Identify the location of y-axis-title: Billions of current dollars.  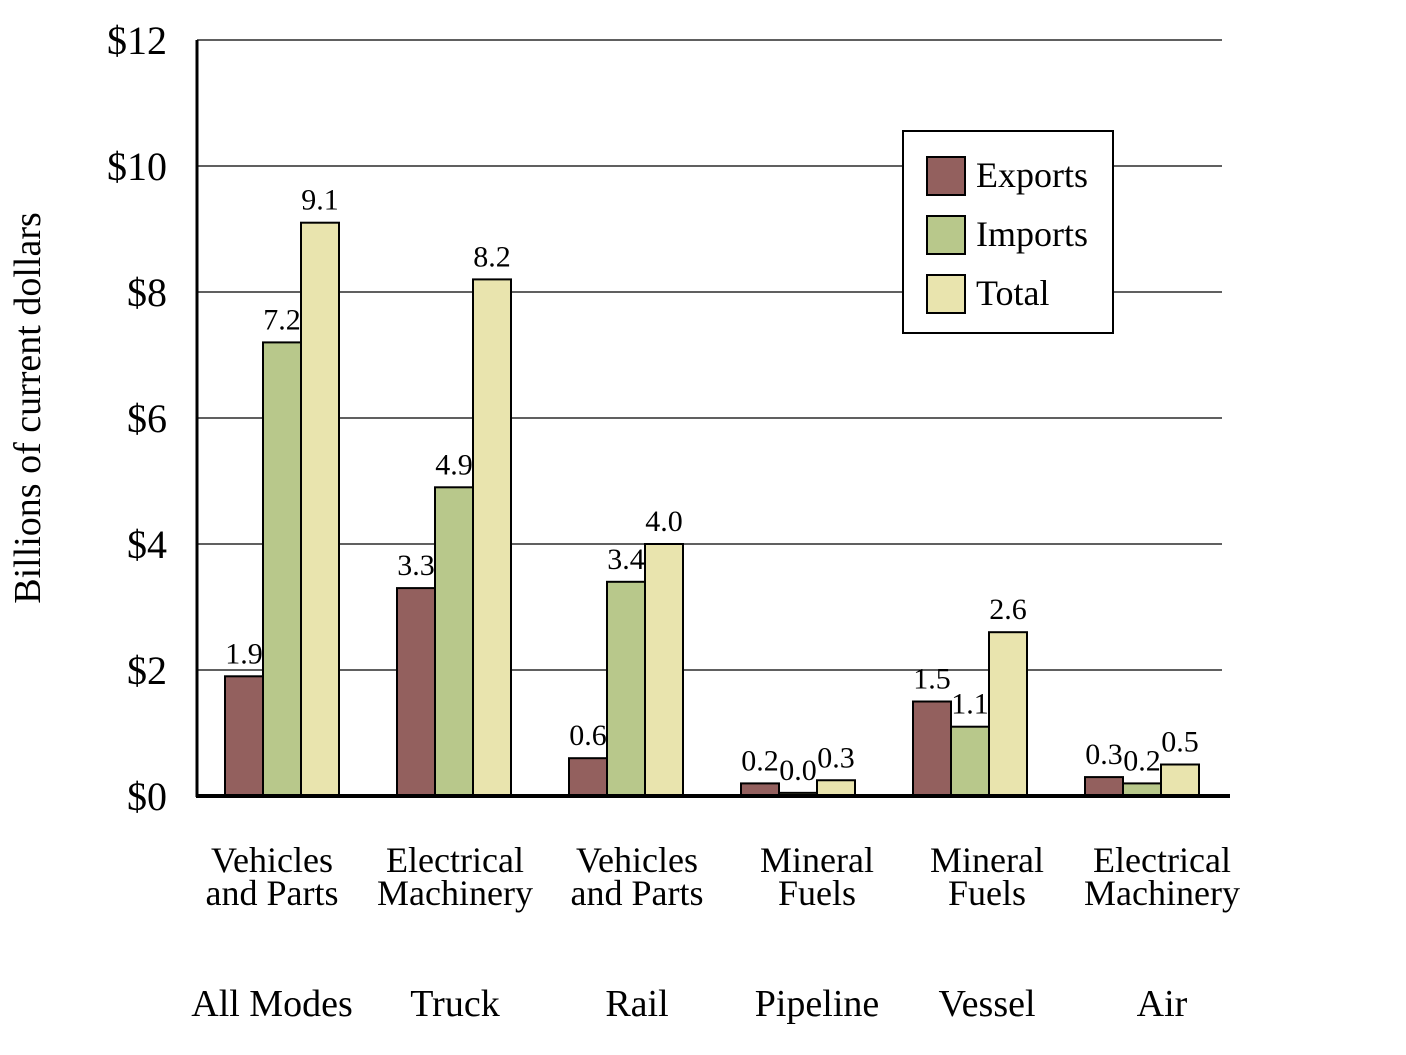
(28, 408).